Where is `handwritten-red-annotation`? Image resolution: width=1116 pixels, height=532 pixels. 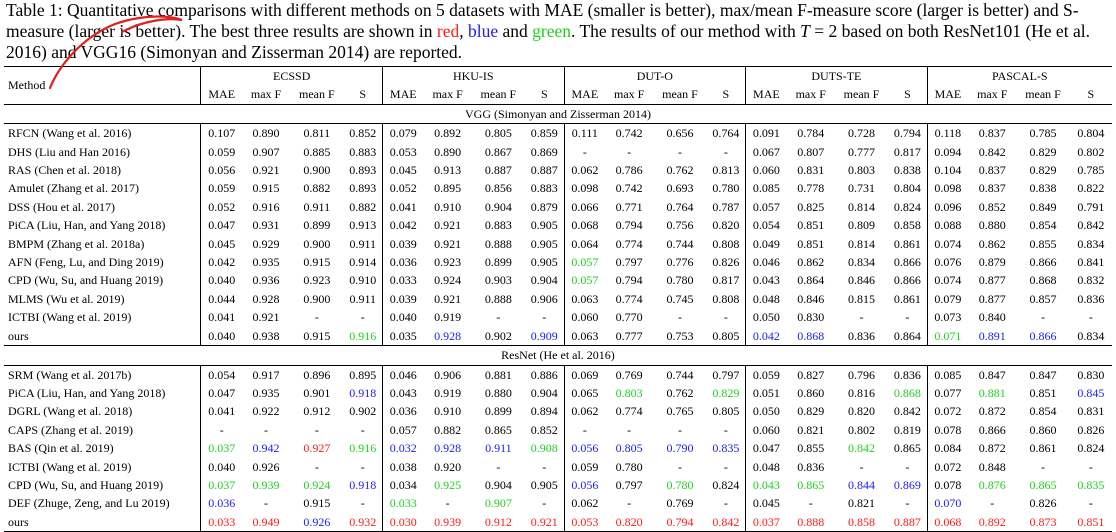
handwritten-red-annotation is located at coordinates (115, 52).